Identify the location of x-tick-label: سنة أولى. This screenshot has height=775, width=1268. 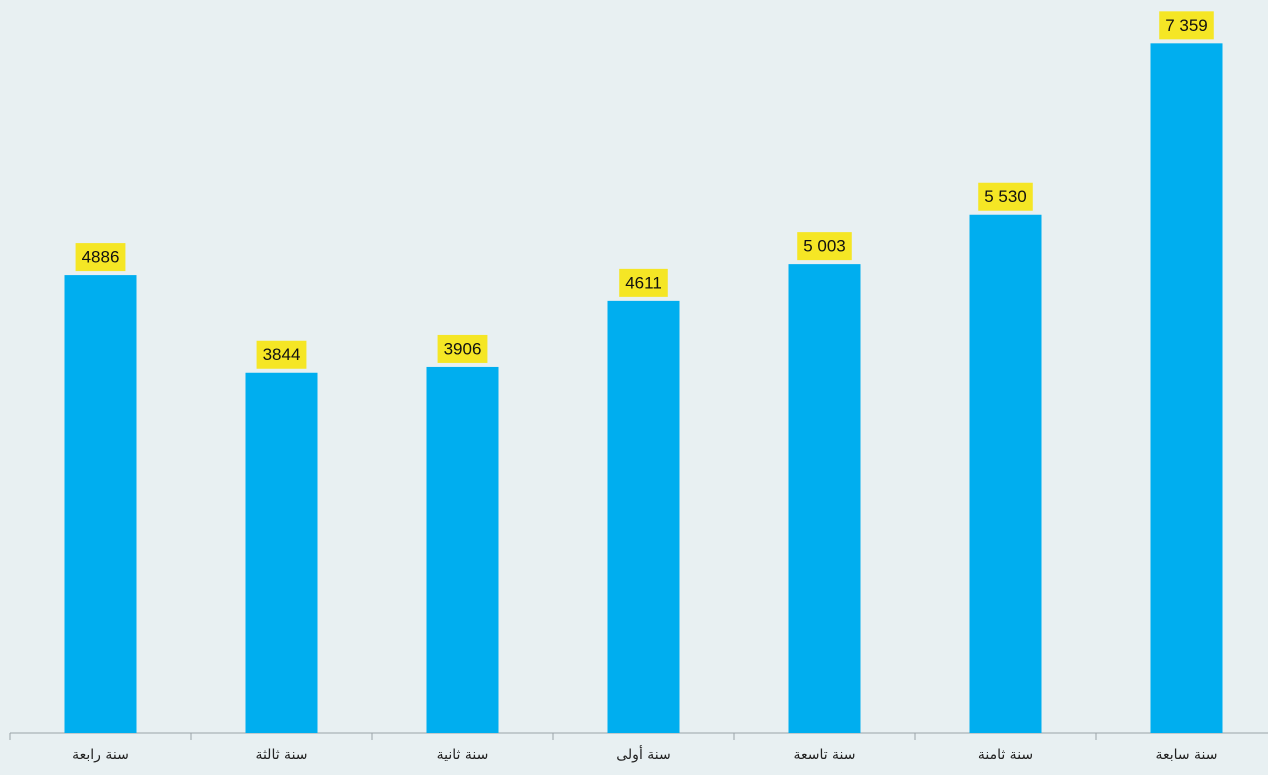
(643, 754).